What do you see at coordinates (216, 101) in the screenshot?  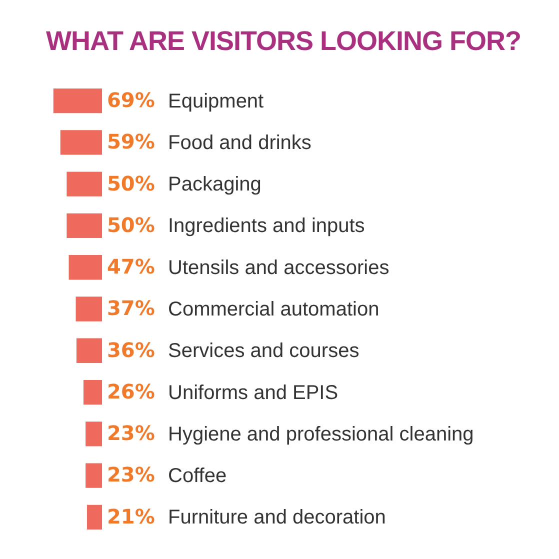 I see `y-tick-label: Equipment` at bounding box center [216, 101].